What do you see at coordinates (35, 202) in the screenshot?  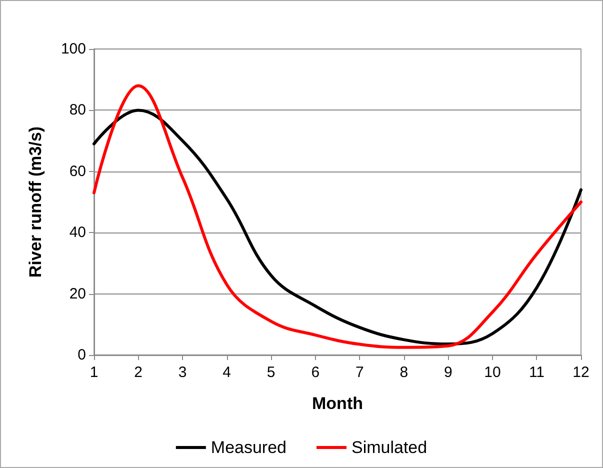 I see `y-axis-title: River runoff (m3/s)` at bounding box center [35, 202].